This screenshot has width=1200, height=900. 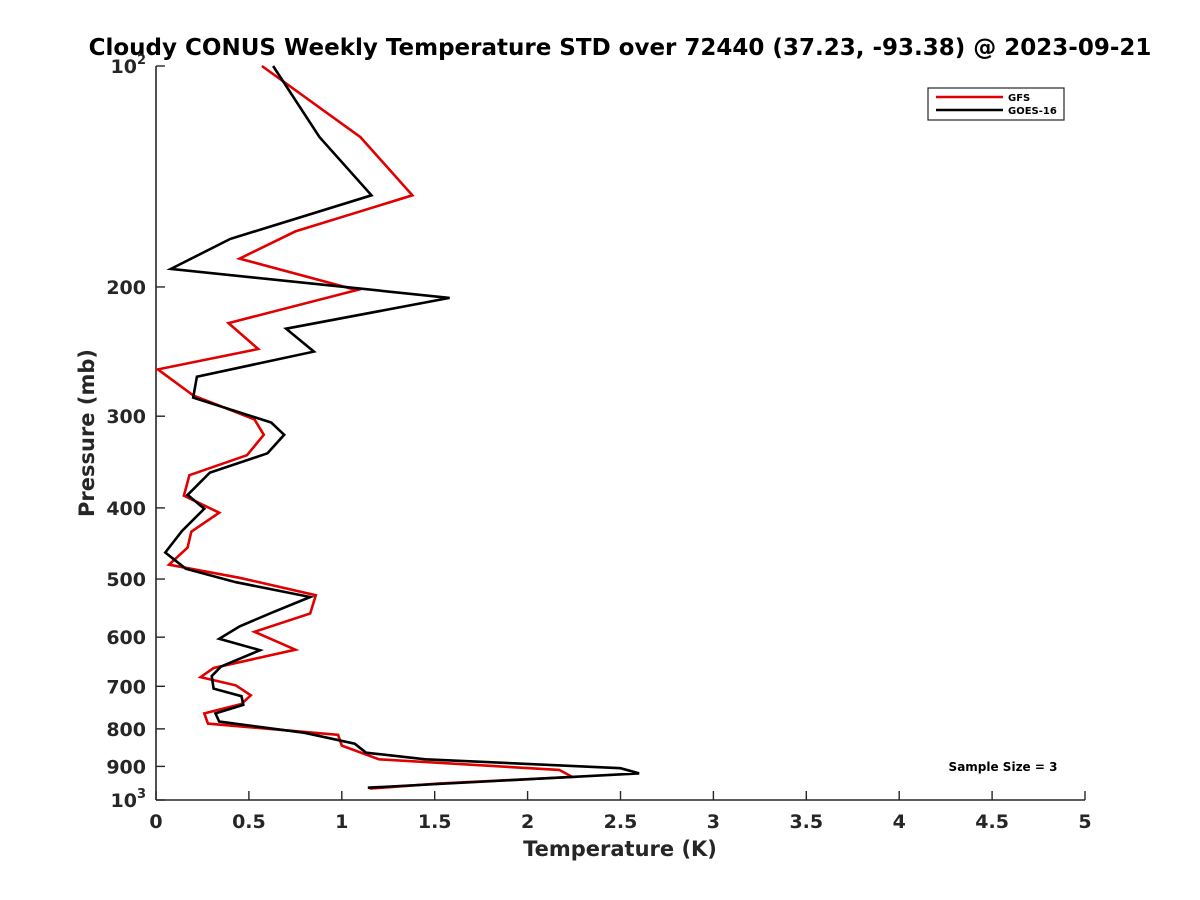 I want to click on y-tick-label: 400, so click(x=126, y=509).